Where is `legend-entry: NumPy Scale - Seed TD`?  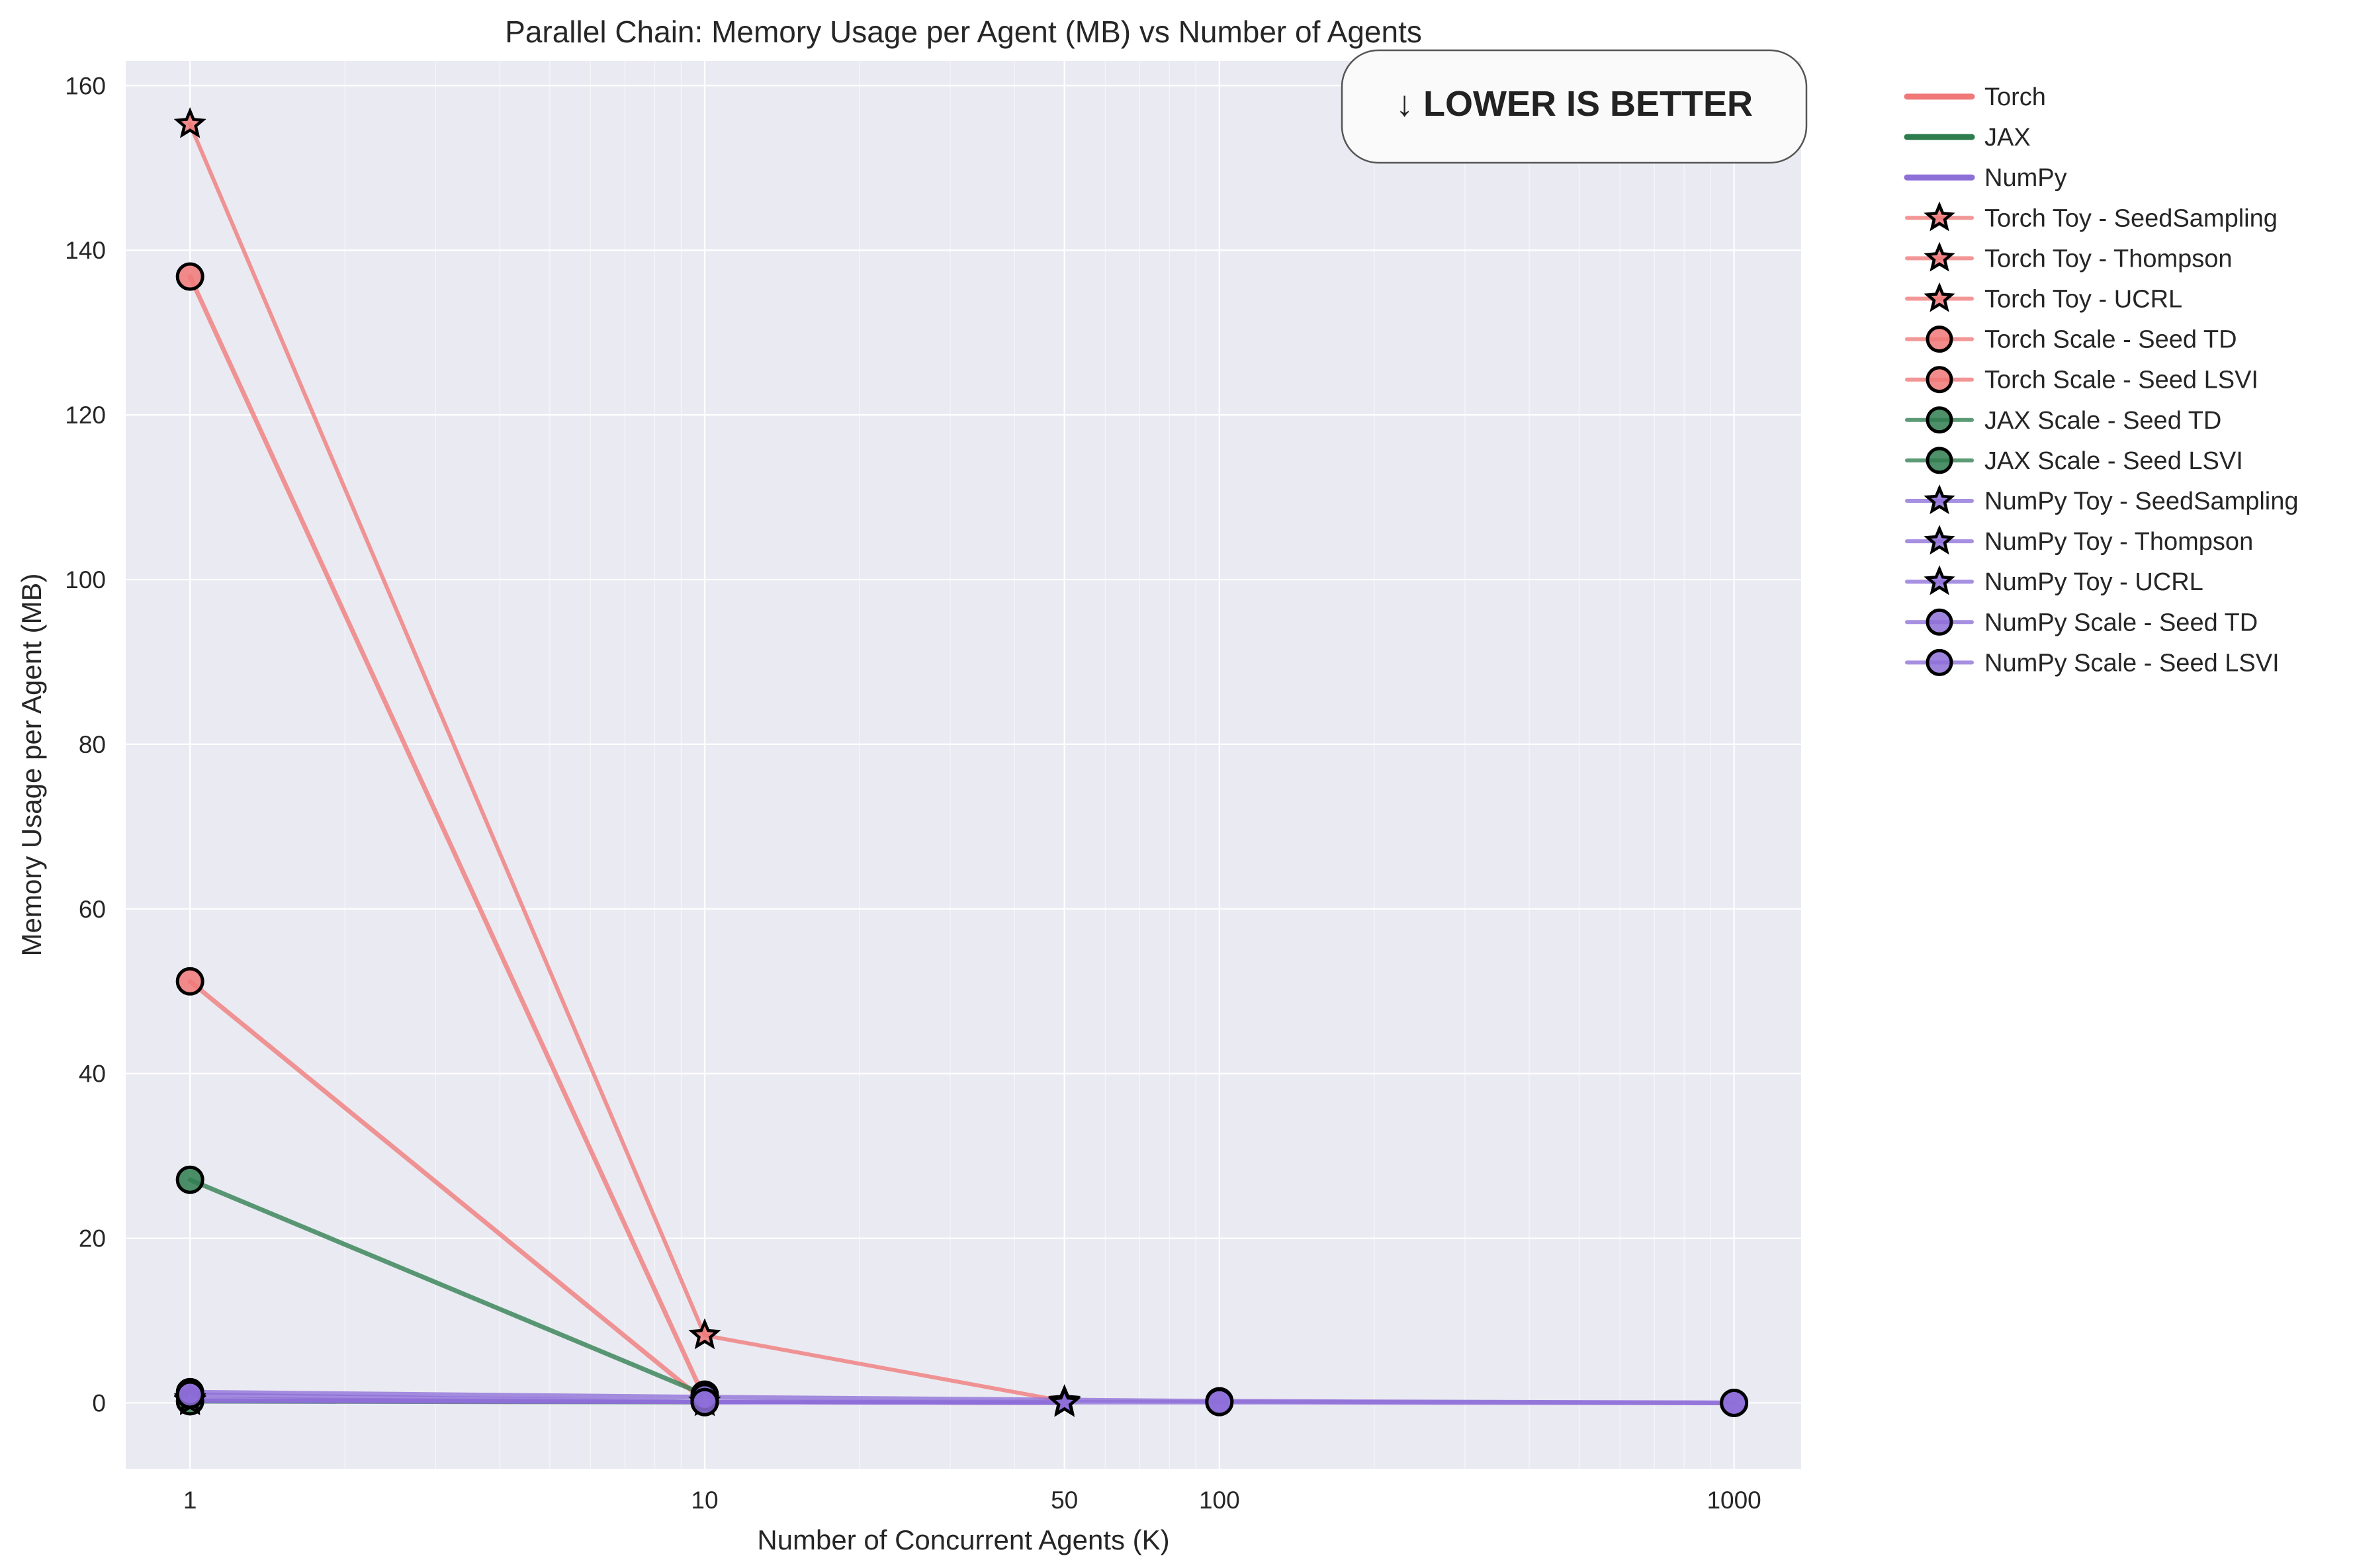 legend-entry: NumPy Scale - Seed TD is located at coordinates (2081, 622).